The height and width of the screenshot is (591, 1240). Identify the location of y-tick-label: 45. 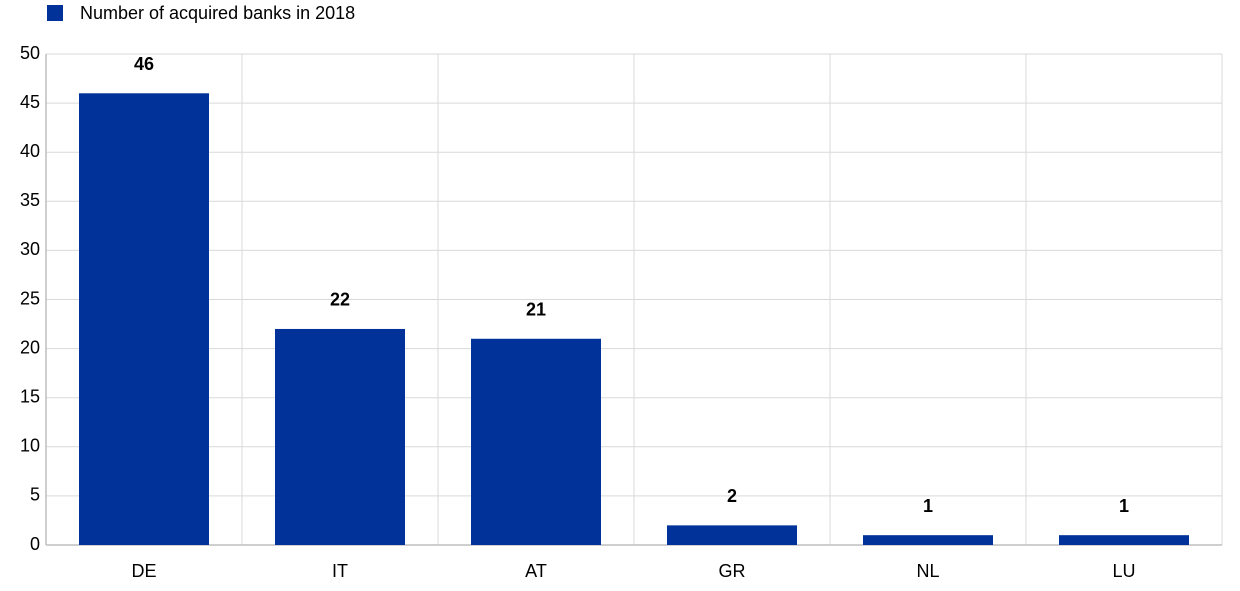
(30, 102).